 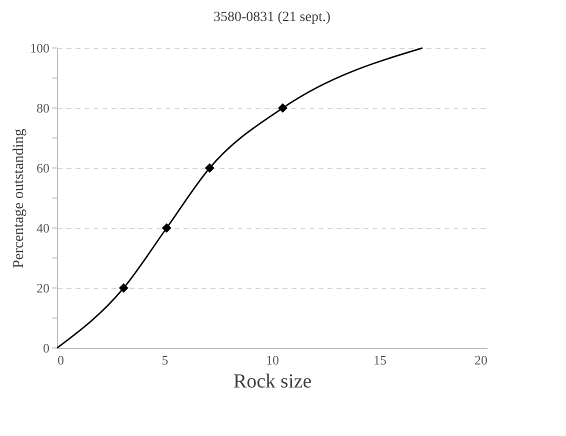 What do you see at coordinates (43, 168) in the screenshot?
I see `y-tick-label: 60` at bounding box center [43, 168].